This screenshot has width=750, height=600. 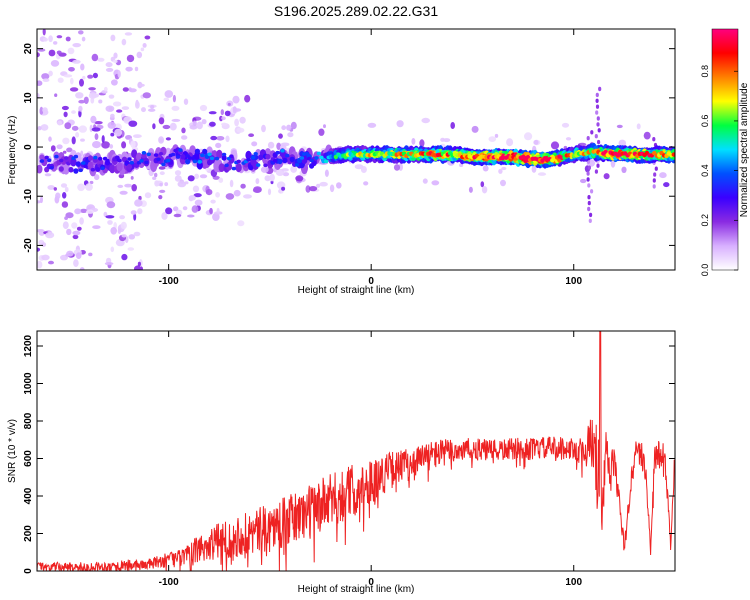 What do you see at coordinates (28, 98) in the screenshot?
I see `spectrogram-ytick-label: 10` at bounding box center [28, 98].